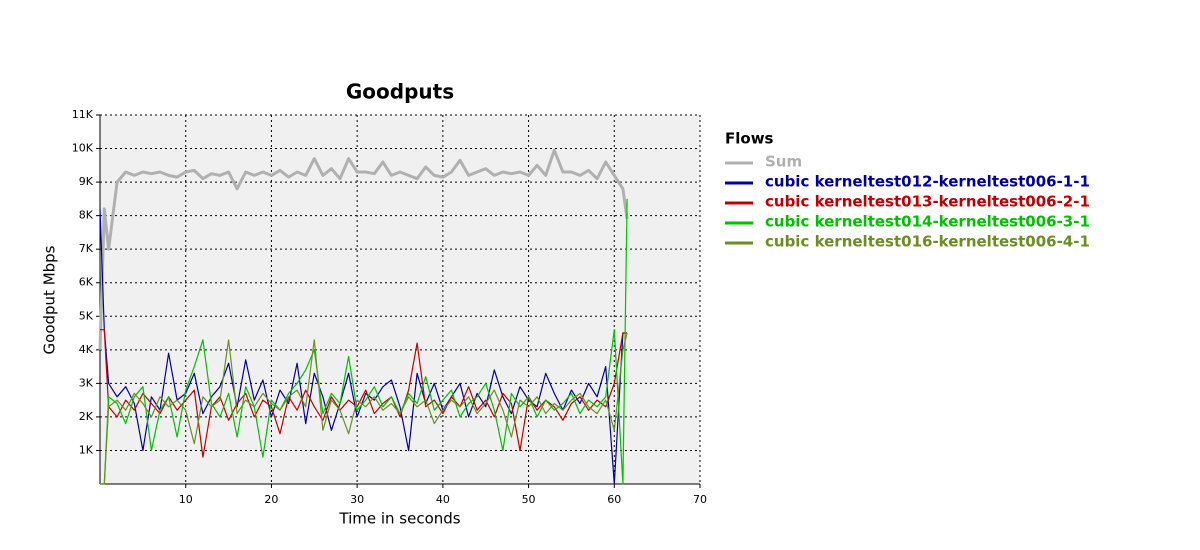 This screenshot has width=1200, height=550. What do you see at coordinates (400, 92) in the screenshot?
I see `chart-title: Goodputs` at bounding box center [400, 92].